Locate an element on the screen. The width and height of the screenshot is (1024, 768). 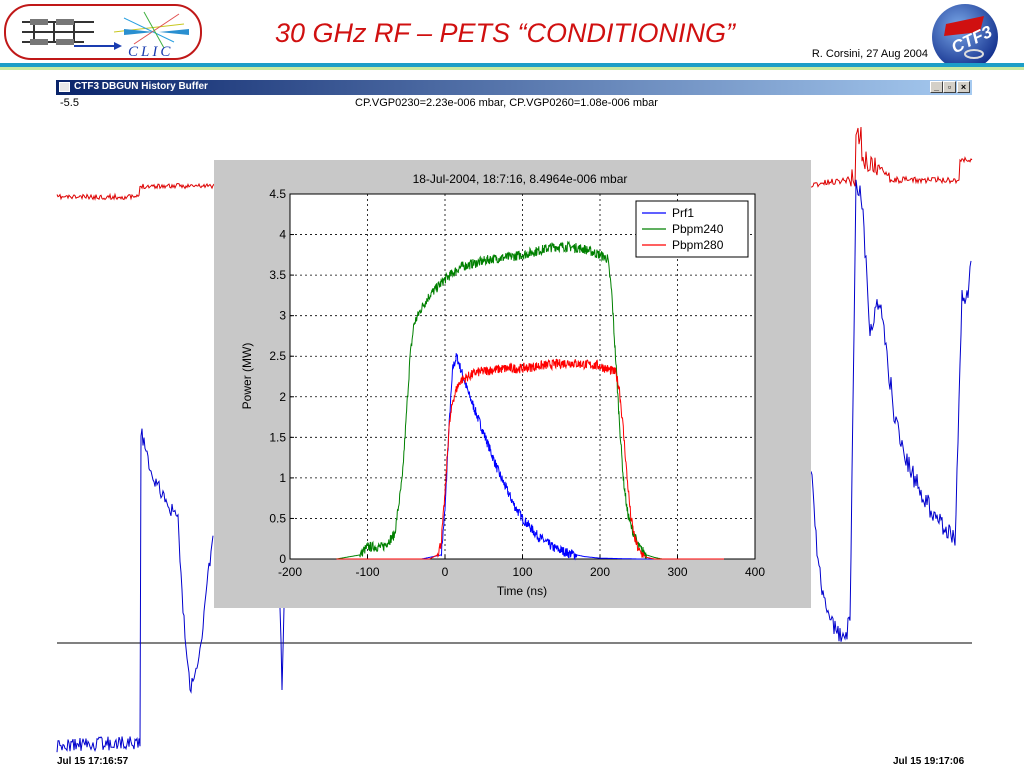
restore-button: ▫ is located at coordinates (949, 87).